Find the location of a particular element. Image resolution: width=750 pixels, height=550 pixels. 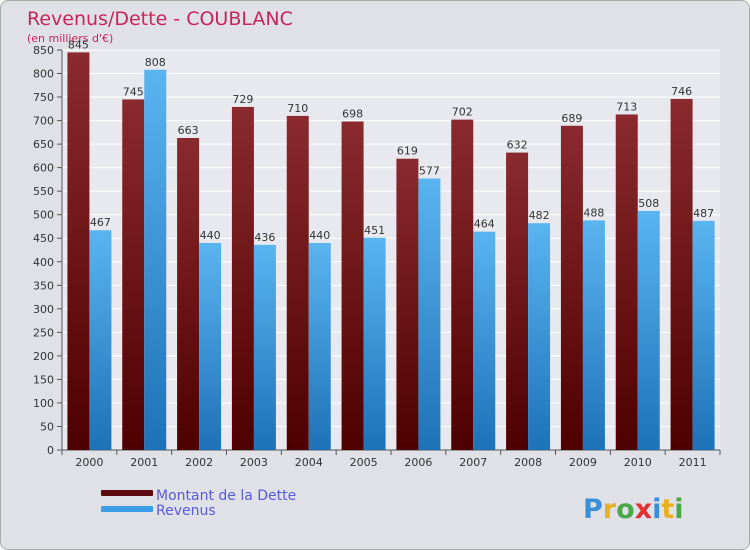

data-label-revenus: 451 is located at coordinates (374, 230).